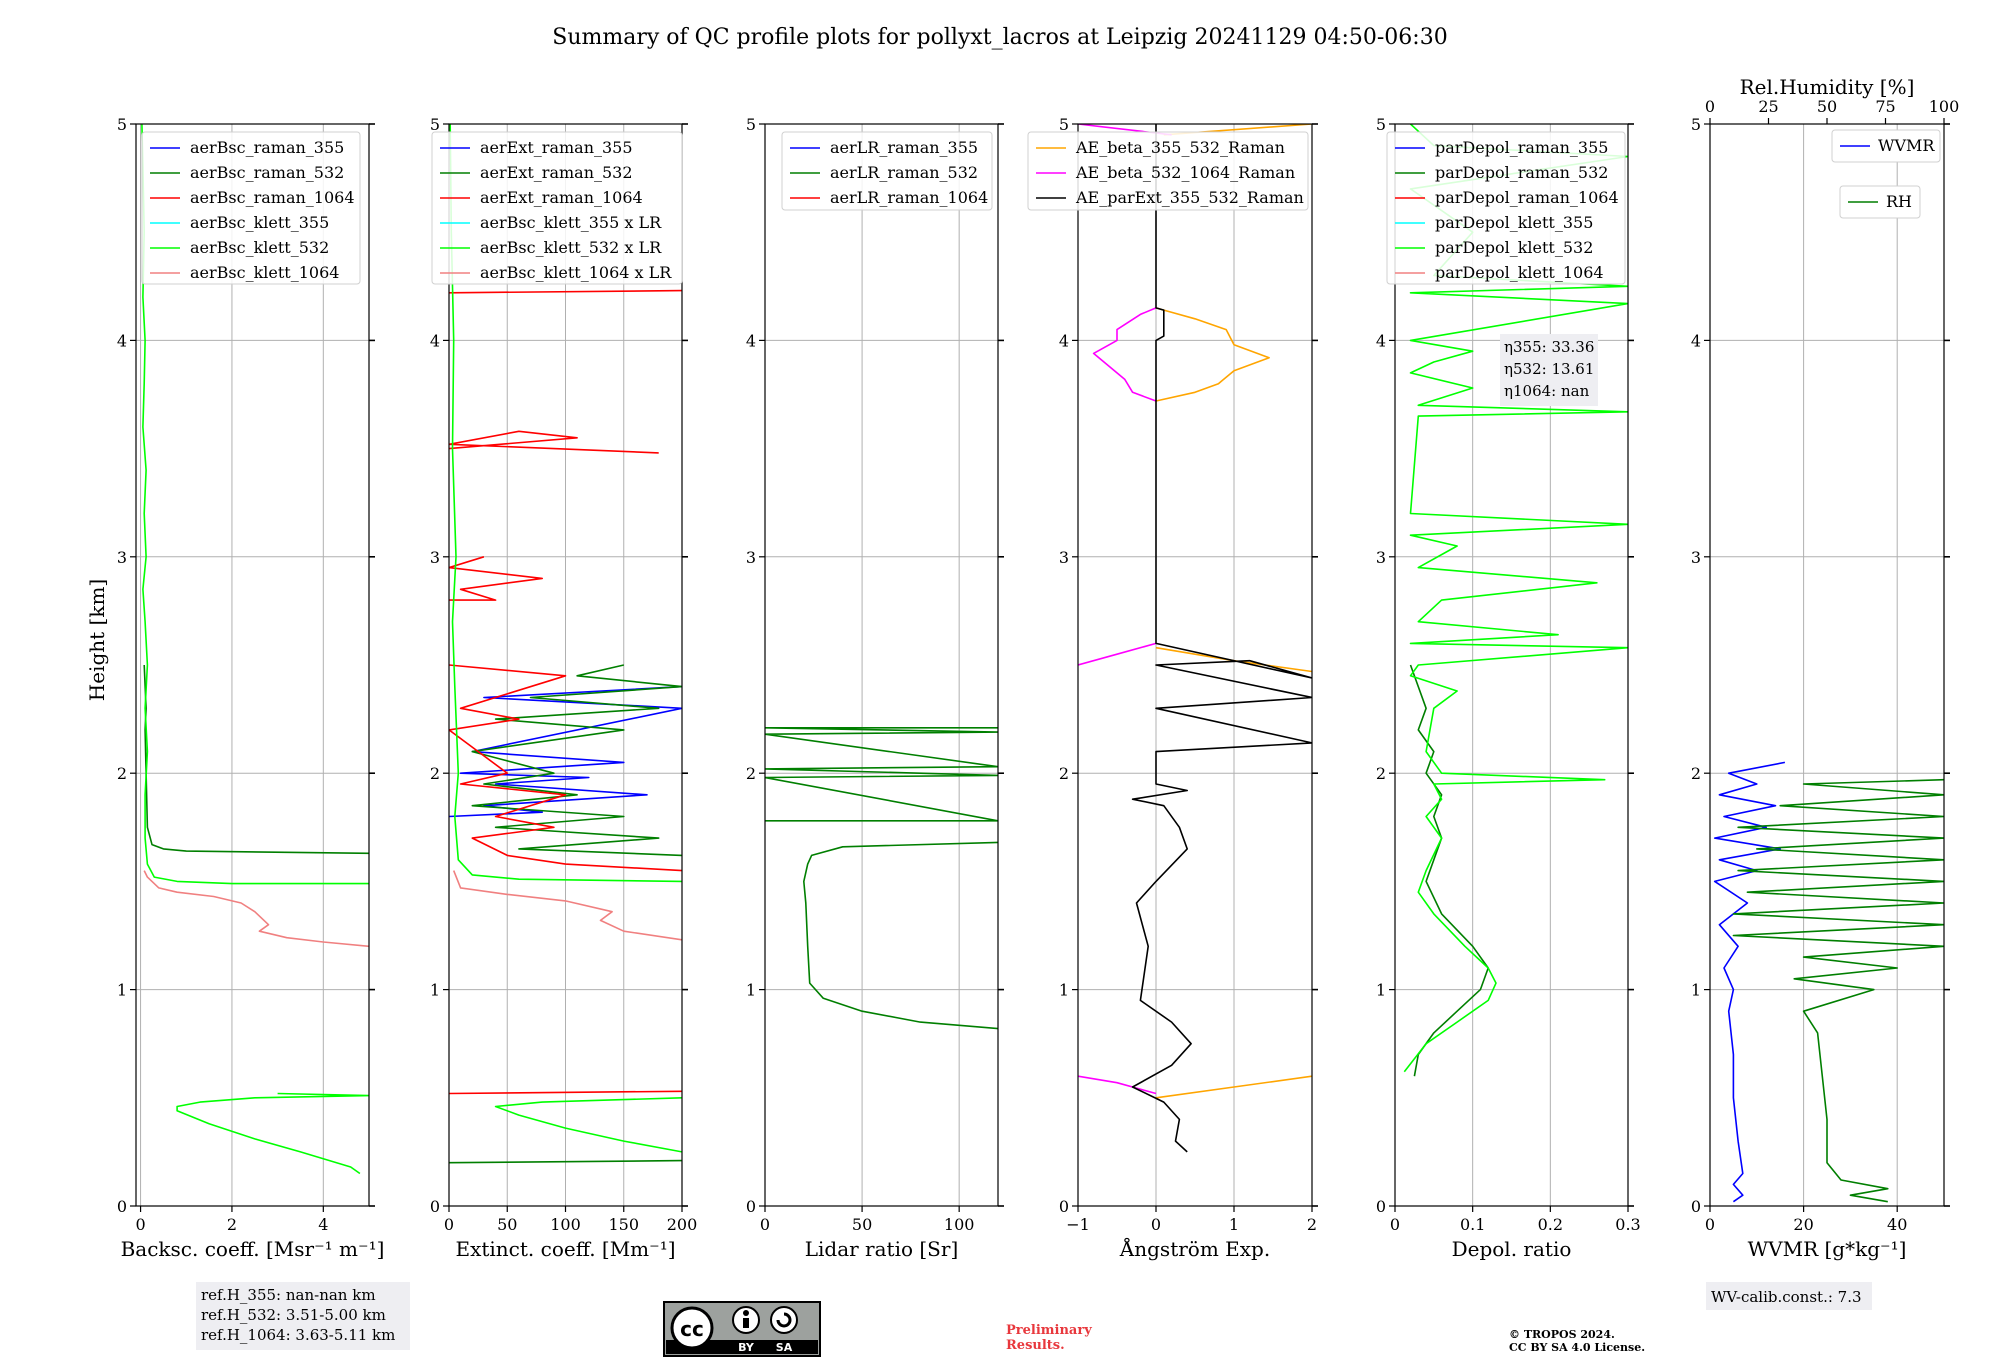 The width and height of the screenshot is (2000, 1360). Describe the element at coordinates (1549, 370) in the screenshot. I see `eta-box` at that location.